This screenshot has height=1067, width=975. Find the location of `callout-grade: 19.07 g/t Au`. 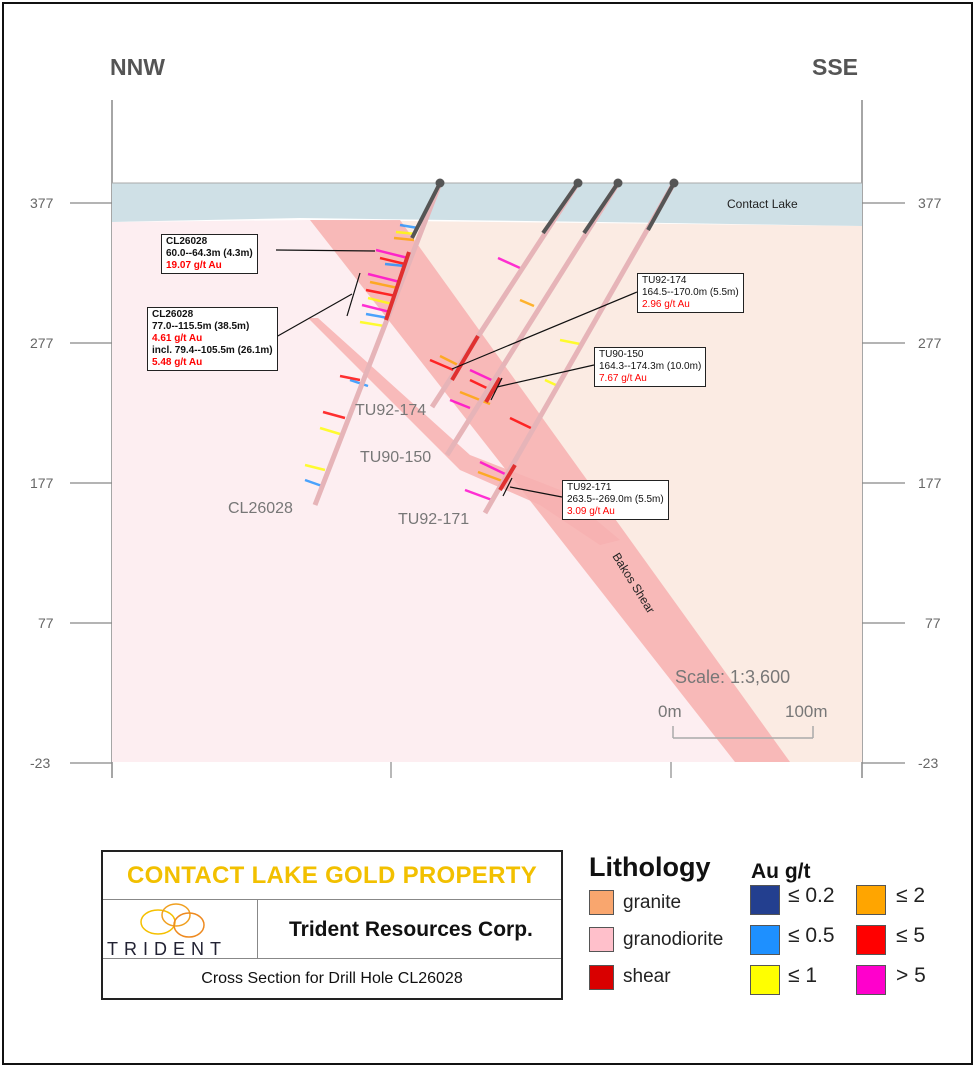

callout-grade: 19.07 g/t Au is located at coordinates (194, 265).